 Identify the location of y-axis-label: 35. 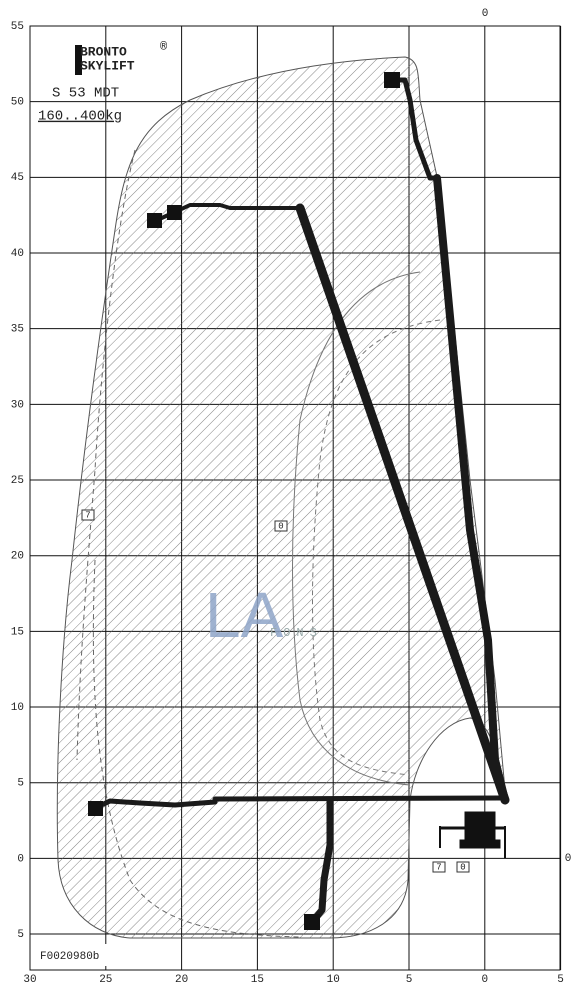
(17, 330).